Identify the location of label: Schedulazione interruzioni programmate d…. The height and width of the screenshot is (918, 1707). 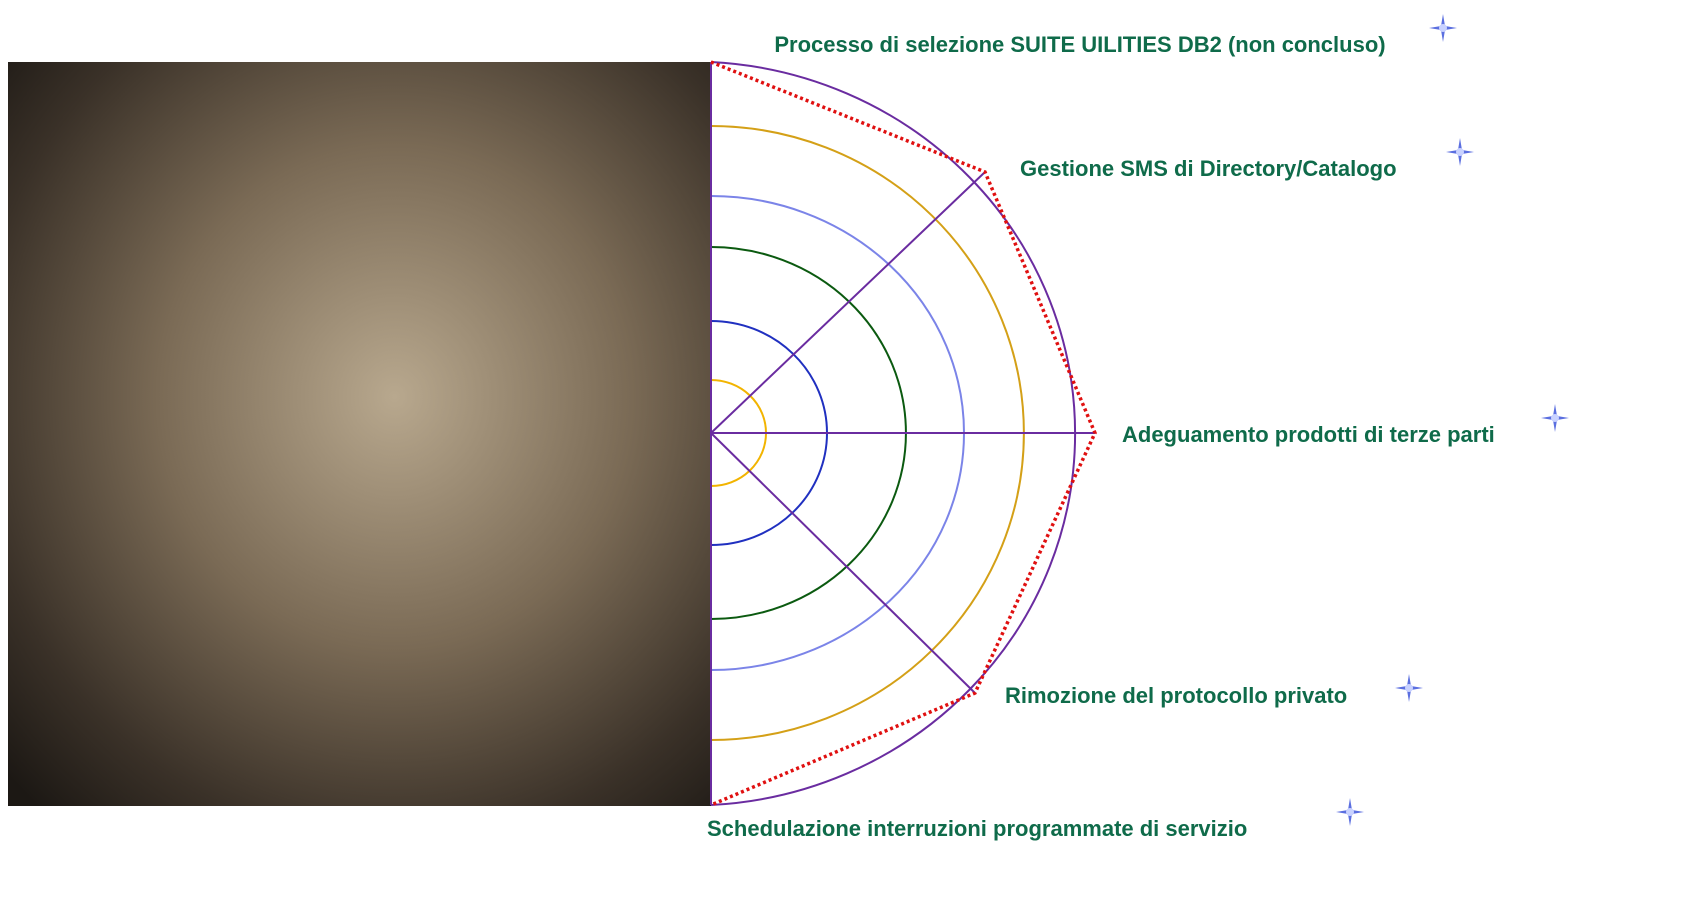
(977, 828).